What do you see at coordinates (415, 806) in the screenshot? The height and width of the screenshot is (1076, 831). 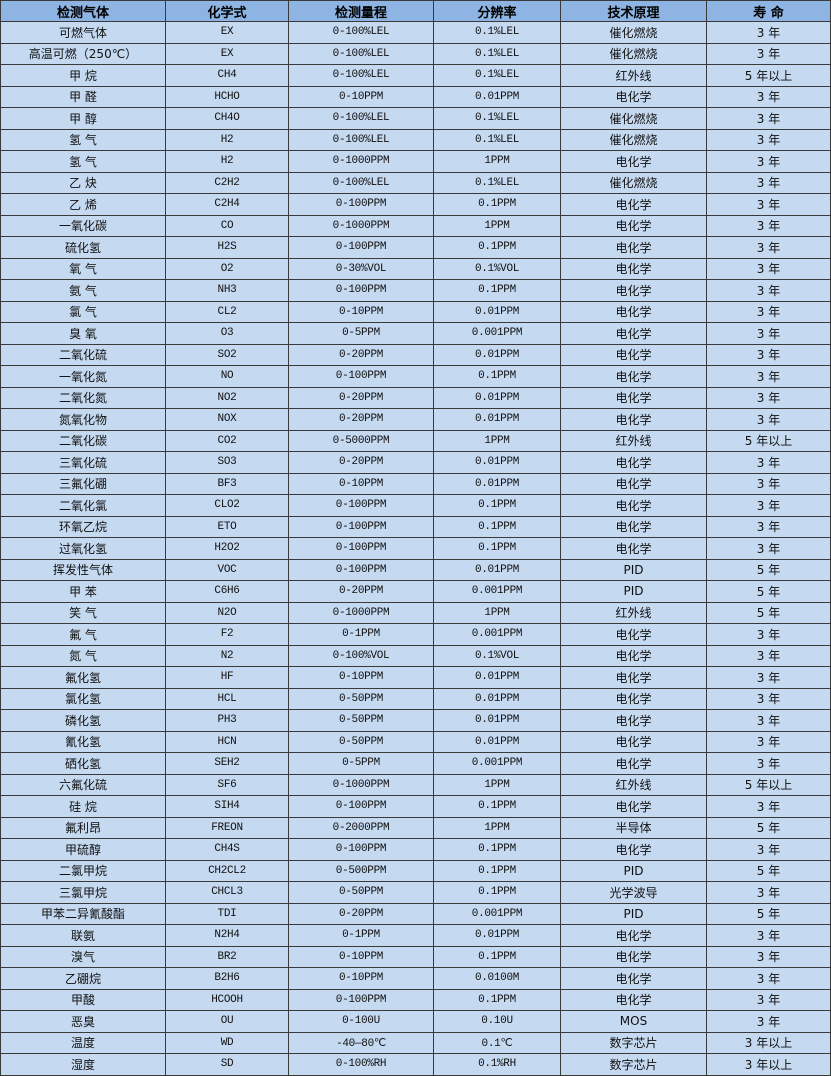 I see `table-row: 硅 烷 SIH4 0-100PPM 0.1PPM 电化学 3 年` at bounding box center [415, 806].